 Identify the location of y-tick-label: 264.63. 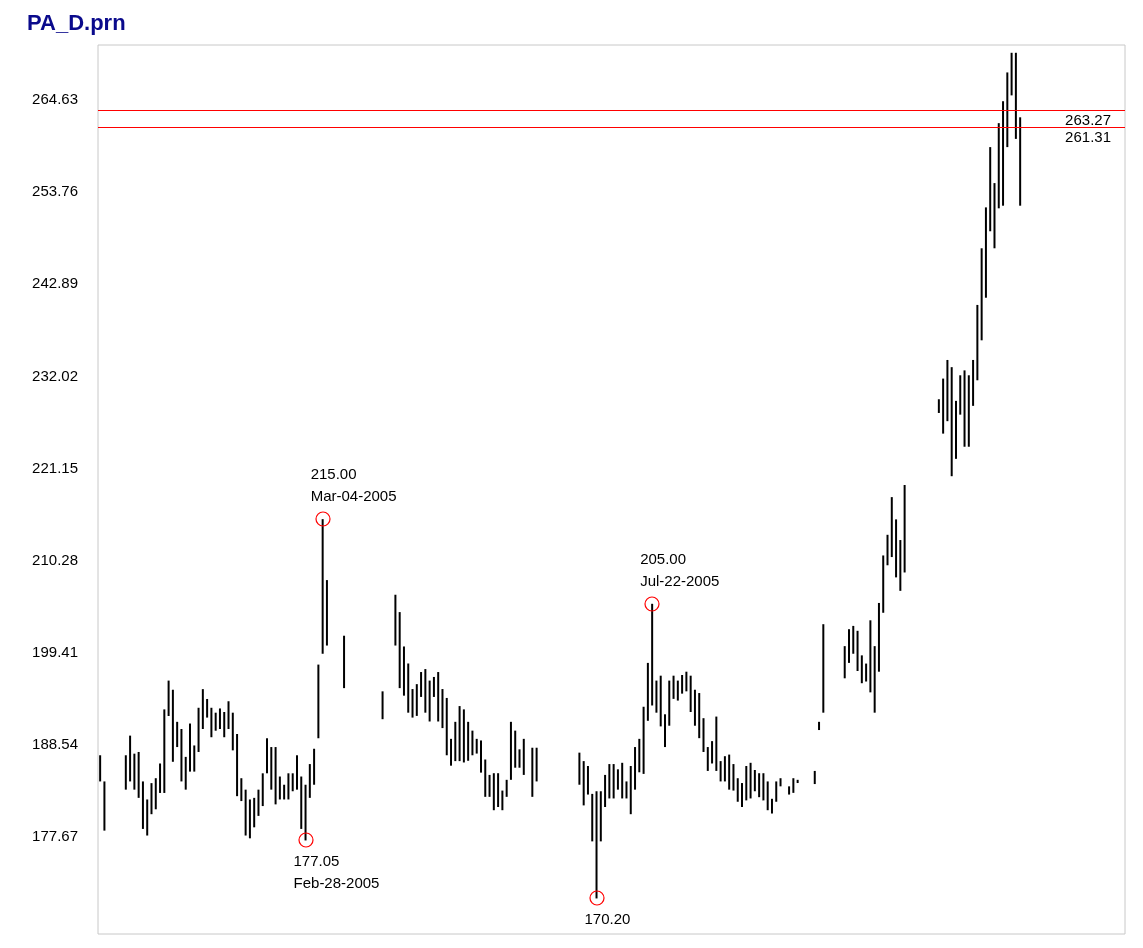
(55, 99).